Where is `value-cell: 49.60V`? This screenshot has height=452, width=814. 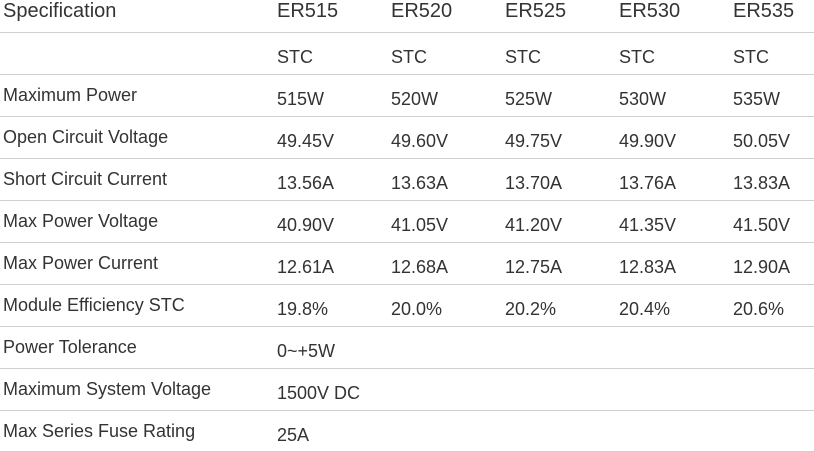
value-cell: 49.60V is located at coordinates (420, 141).